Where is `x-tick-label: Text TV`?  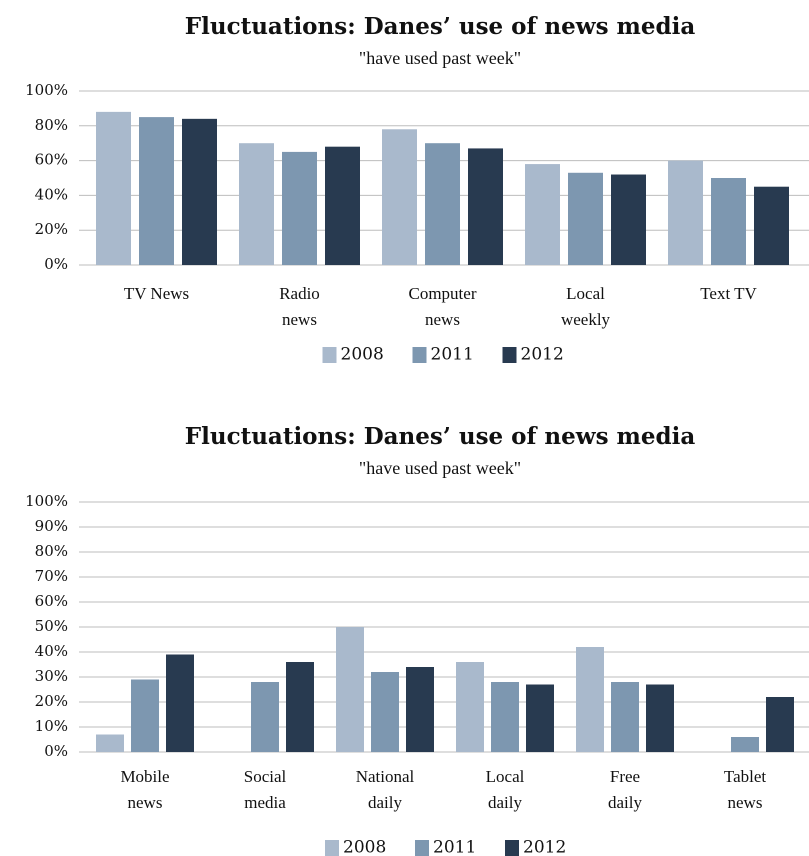
x-tick-label: Text TV is located at coordinates (728, 293).